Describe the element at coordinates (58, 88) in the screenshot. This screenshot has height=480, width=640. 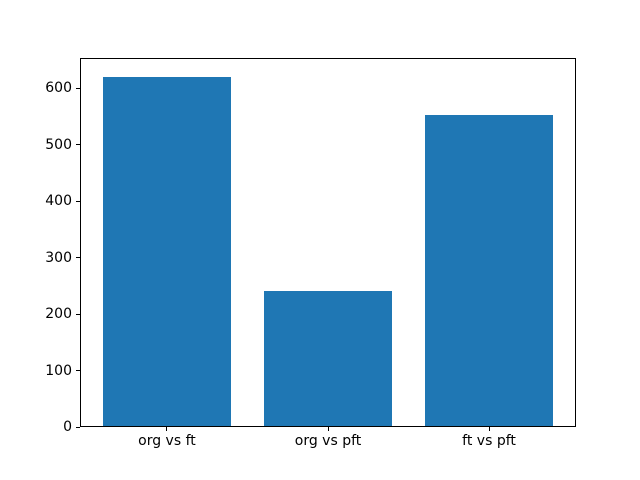
I see `y-tick-label: 600` at that location.